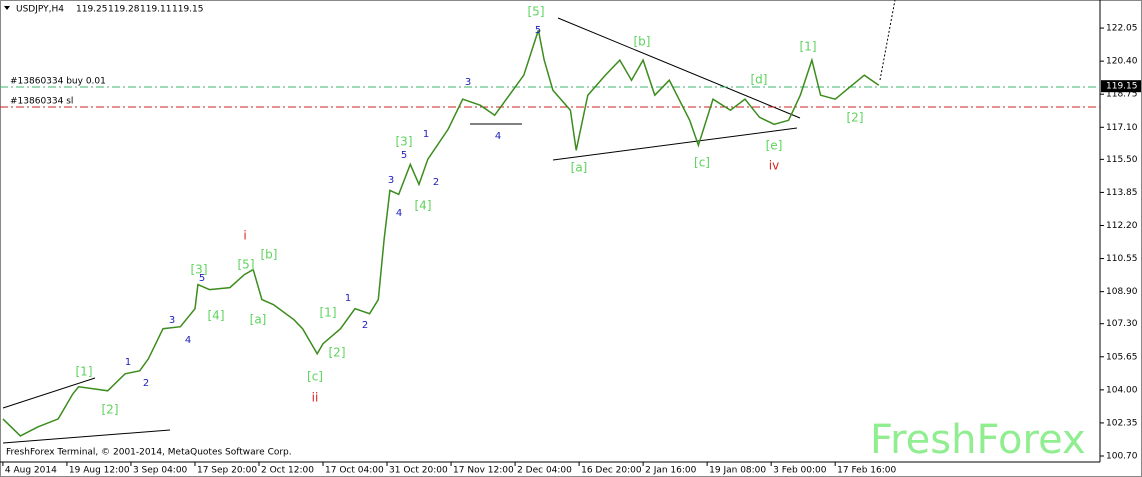 This screenshot has height=477, width=1142. Describe the element at coordinates (800, 471) in the screenshot. I see `x-tick-label: 3 Feb 00:00` at that location.